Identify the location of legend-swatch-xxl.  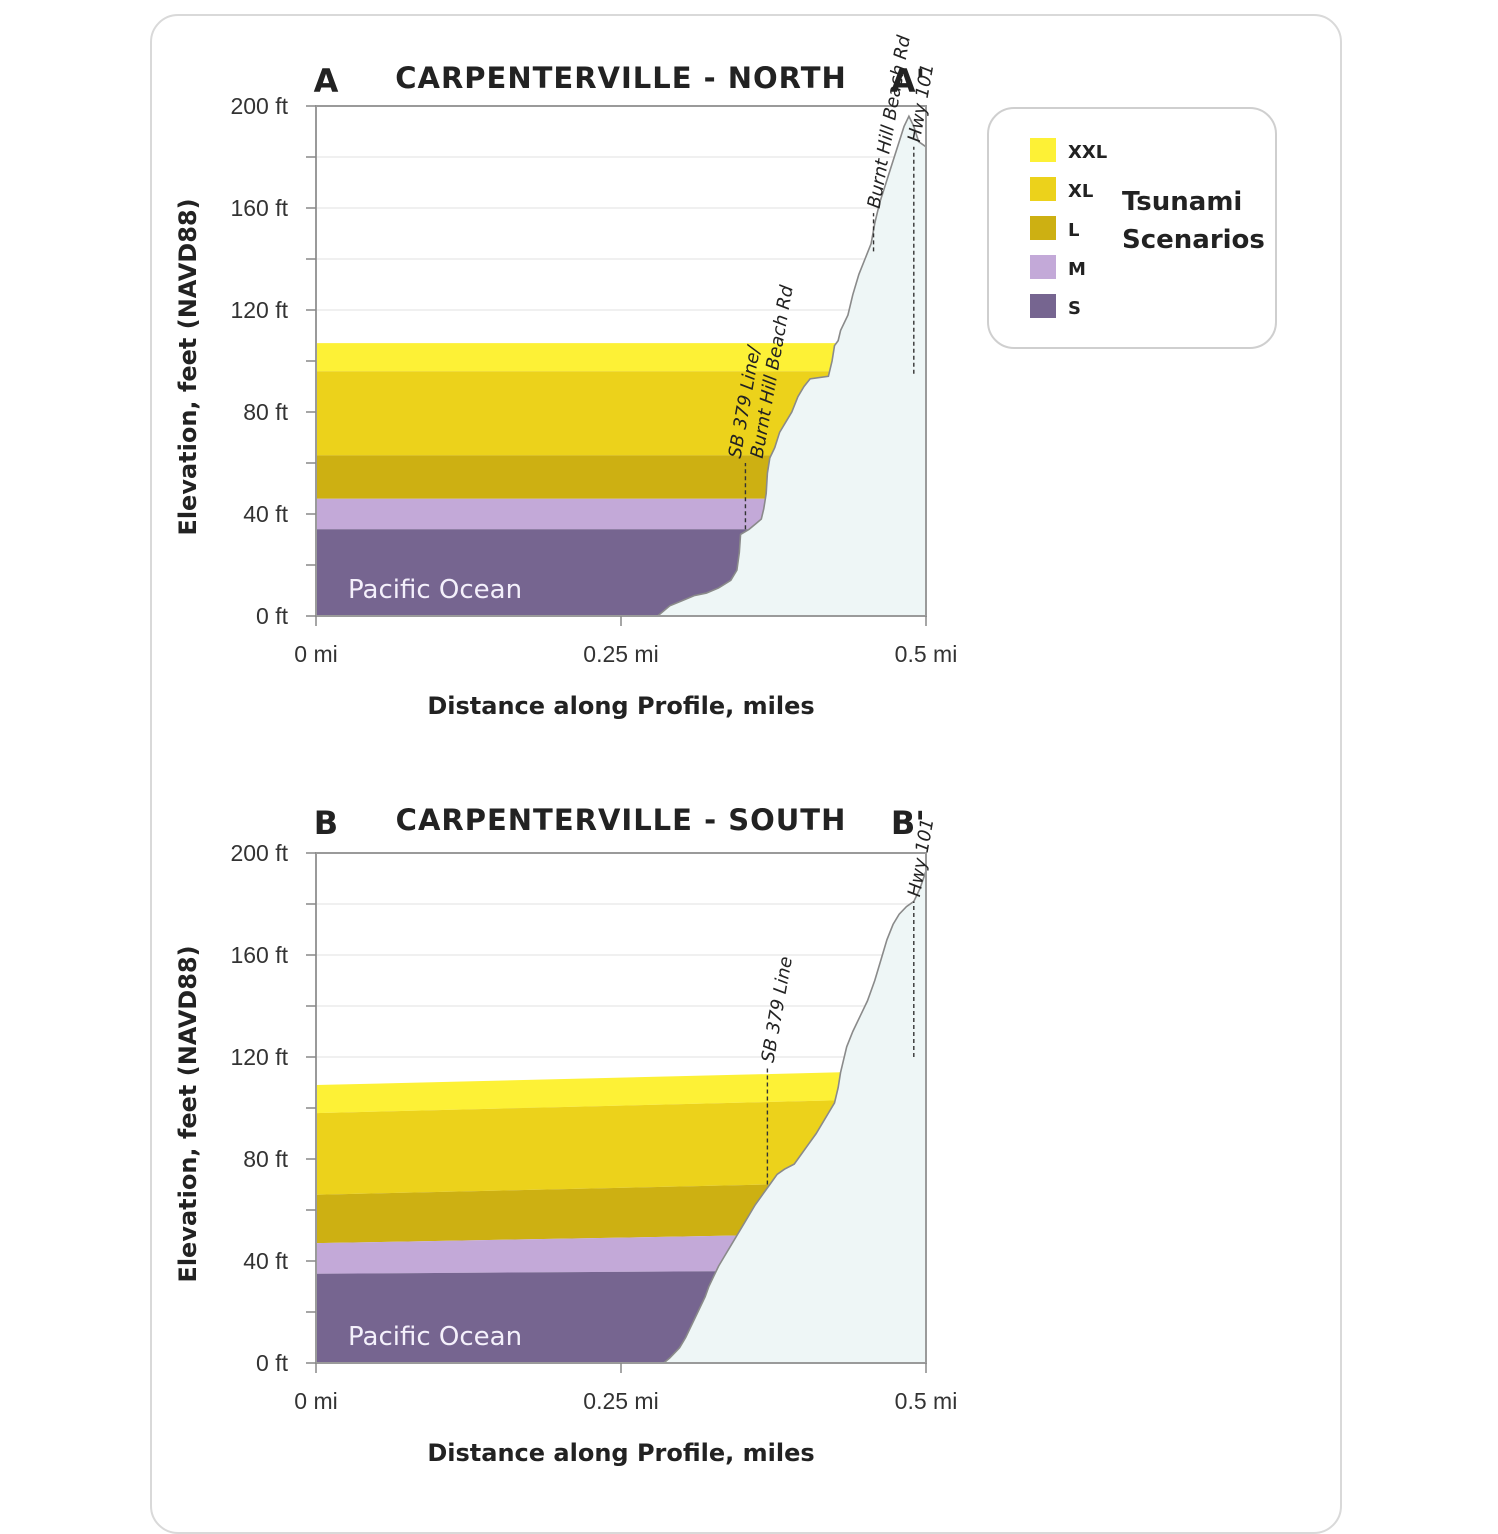
(1043, 150).